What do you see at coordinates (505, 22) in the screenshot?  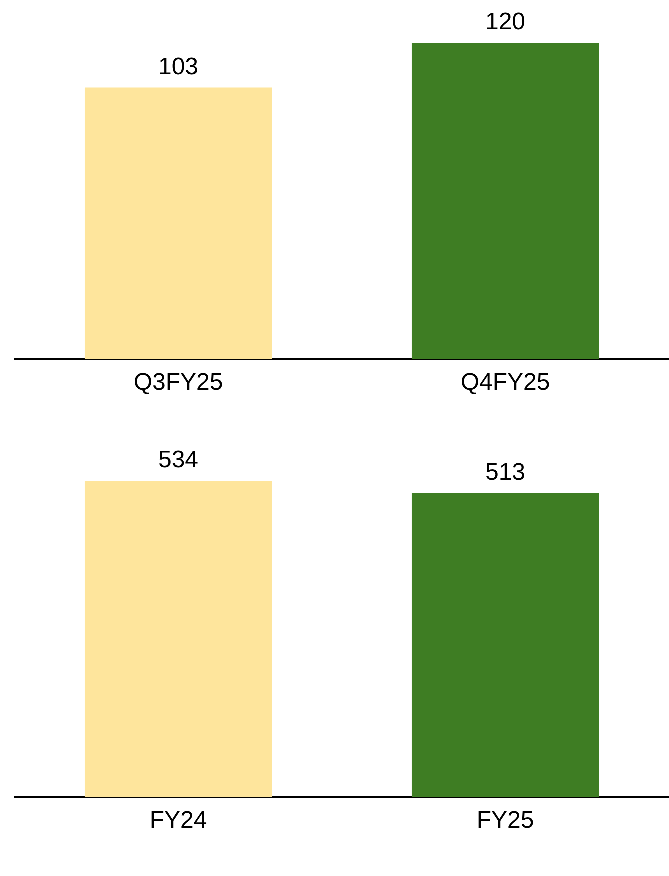 I see `data-label: 120` at bounding box center [505, 22].